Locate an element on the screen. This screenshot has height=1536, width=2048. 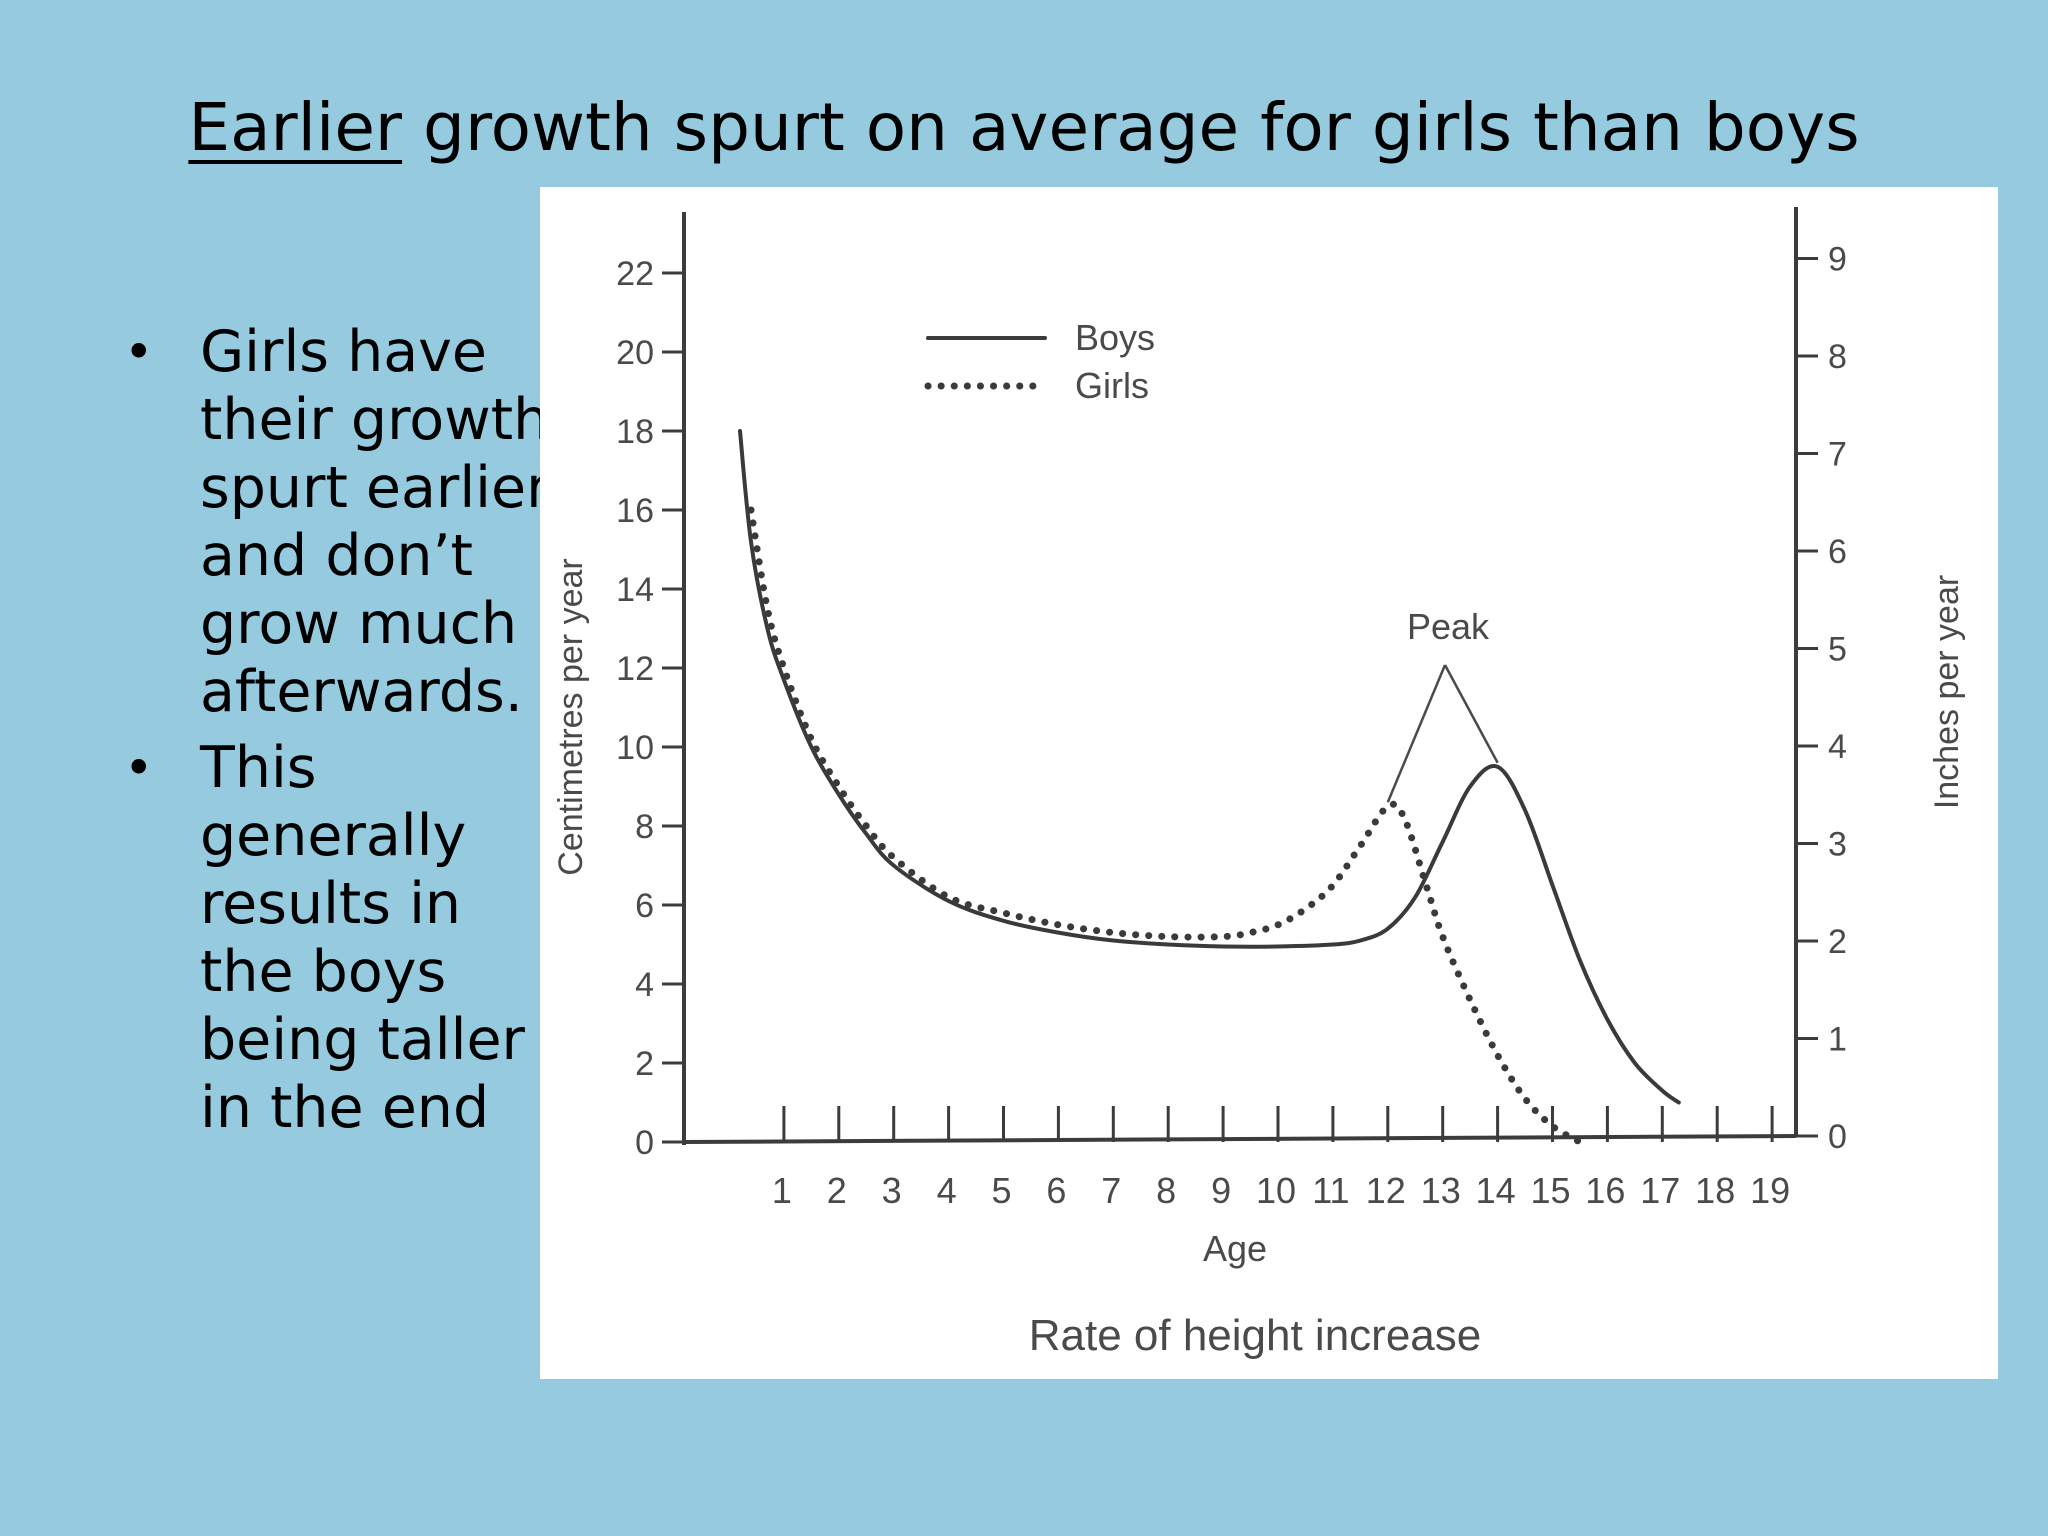
x-tick-label: 16 is located at coordinates (1605, 1190).